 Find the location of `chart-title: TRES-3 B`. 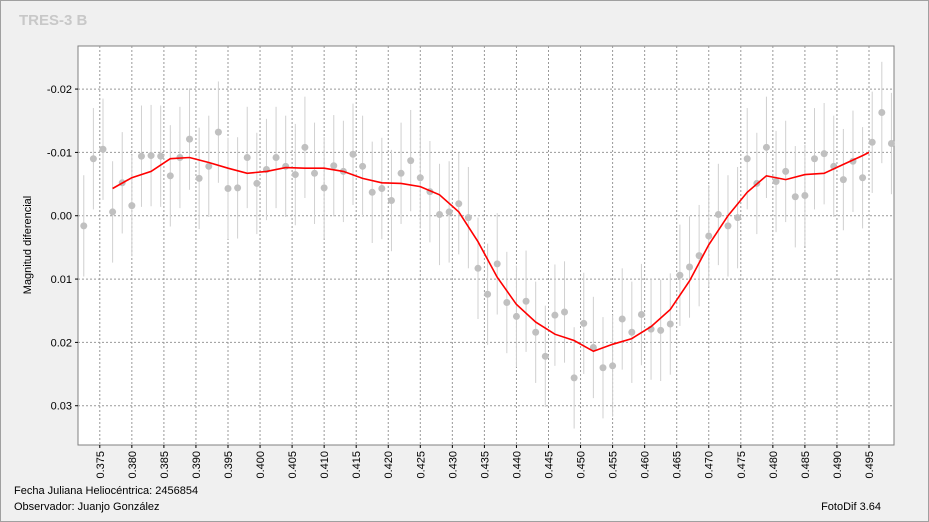

chart-title: TRES-3 B is located at coordinates (53, 20).